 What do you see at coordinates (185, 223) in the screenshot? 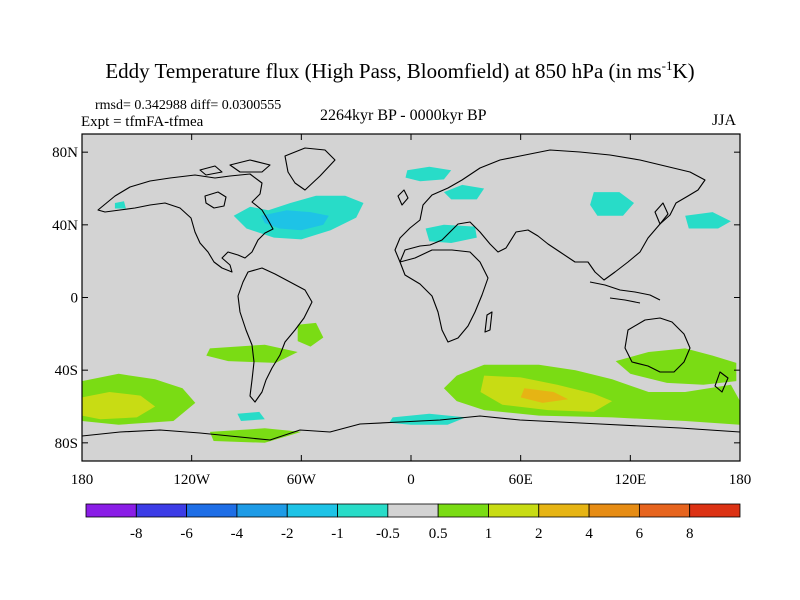
I see `coast-north-america` at bounding box center [185, 223].